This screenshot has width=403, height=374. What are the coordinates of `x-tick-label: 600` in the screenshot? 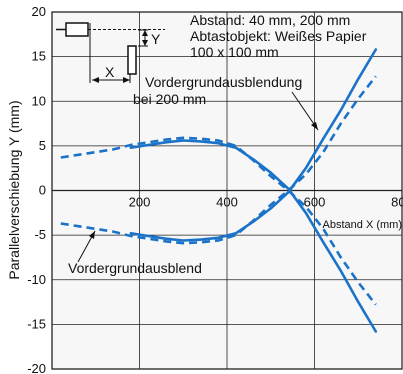 It's located at (315, 202).